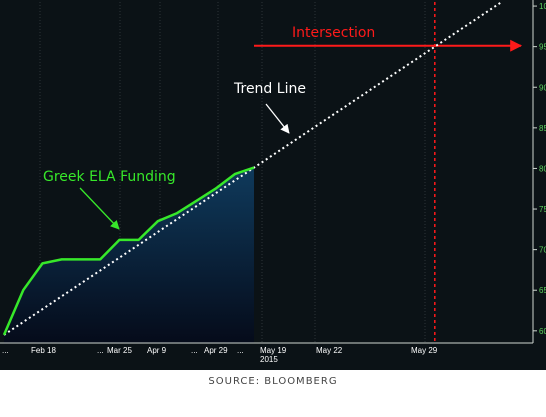  What do you see at coordinates (329, 350) in the screenshot?
I see `x-tick-label: May 22` at bounding box center [329, 350].